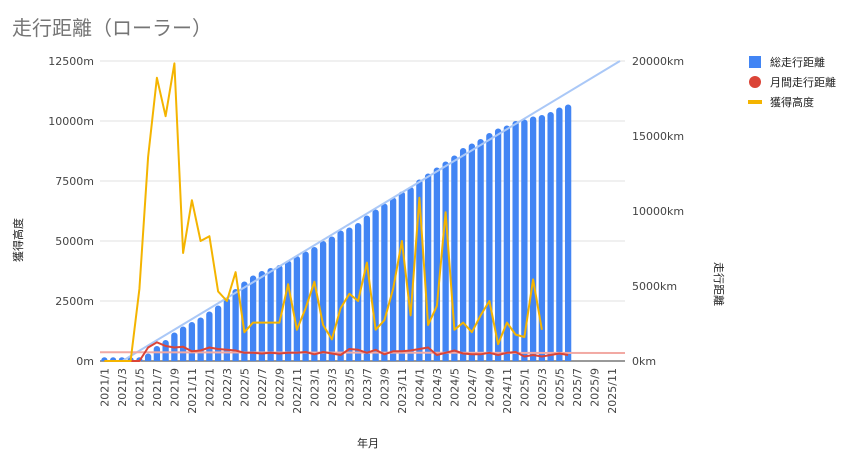 The width and height of the screenshot is (855, 456). Describe the element at coordinates (71, 121) in the screenshot. I see `left-tick-label: 10000m` at that location.